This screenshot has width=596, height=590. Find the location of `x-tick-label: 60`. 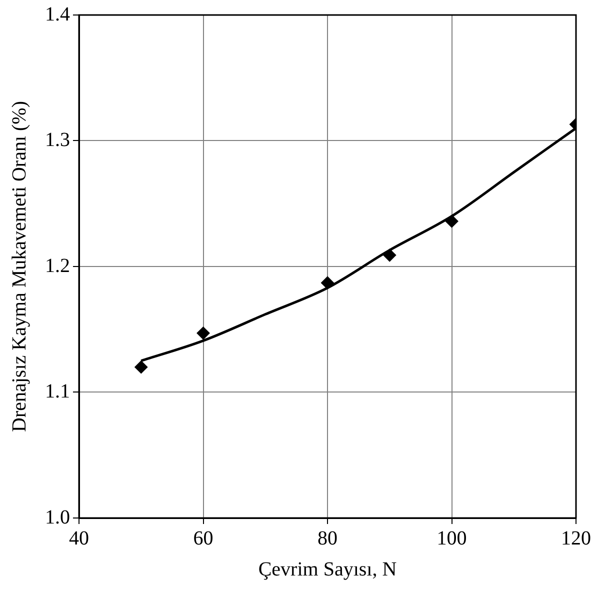

x-tick-label: 60 is located at coordinates (203, 538).